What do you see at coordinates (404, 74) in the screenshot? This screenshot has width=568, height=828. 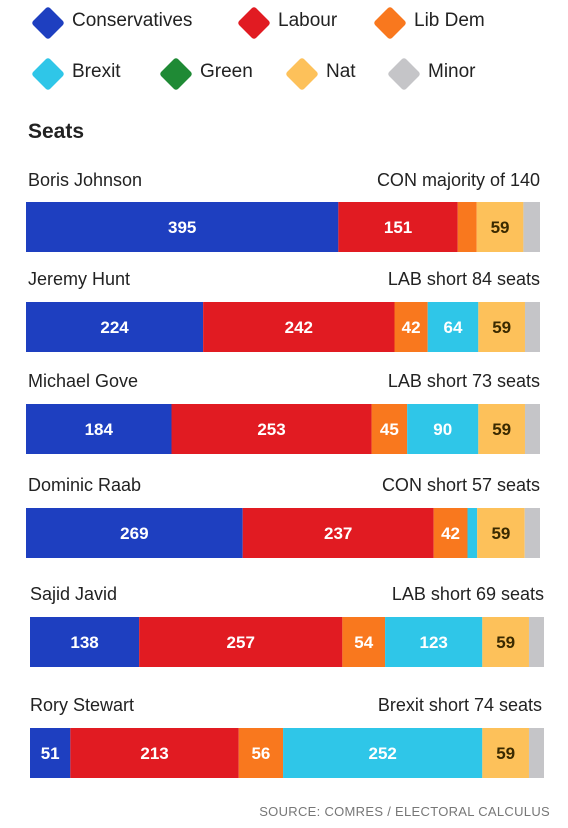 I see `minor-swatch-icon` at bounding box center [404, 74].